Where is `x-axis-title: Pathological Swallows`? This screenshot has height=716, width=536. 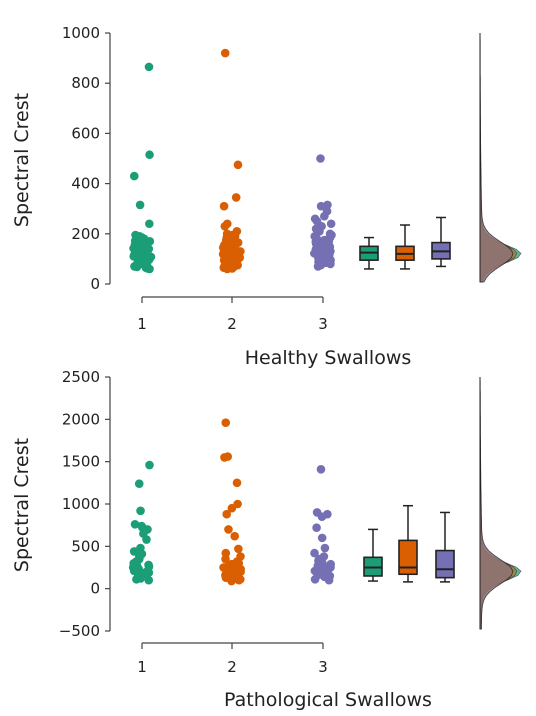 x-axis-title: Pathological Swallows is located at coordinates (328, 700).